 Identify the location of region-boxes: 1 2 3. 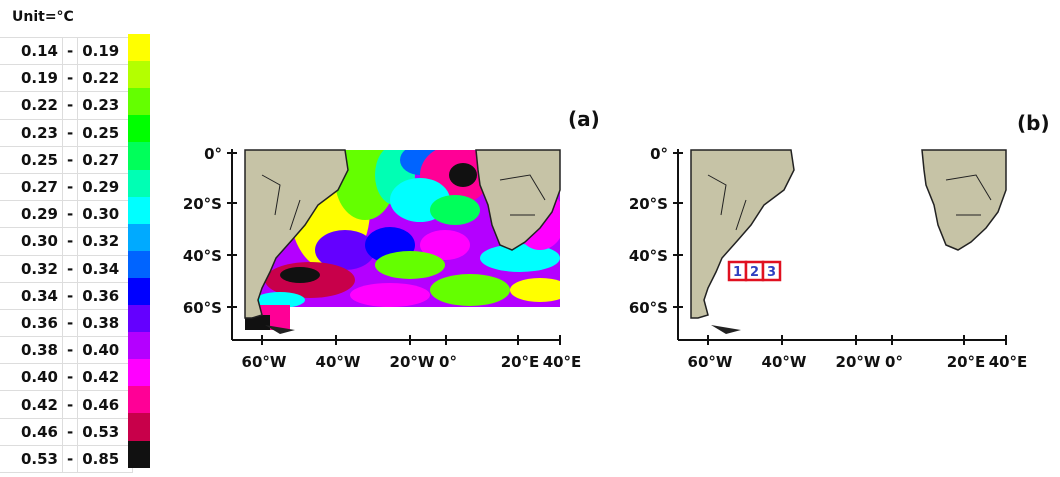
(754, 271).